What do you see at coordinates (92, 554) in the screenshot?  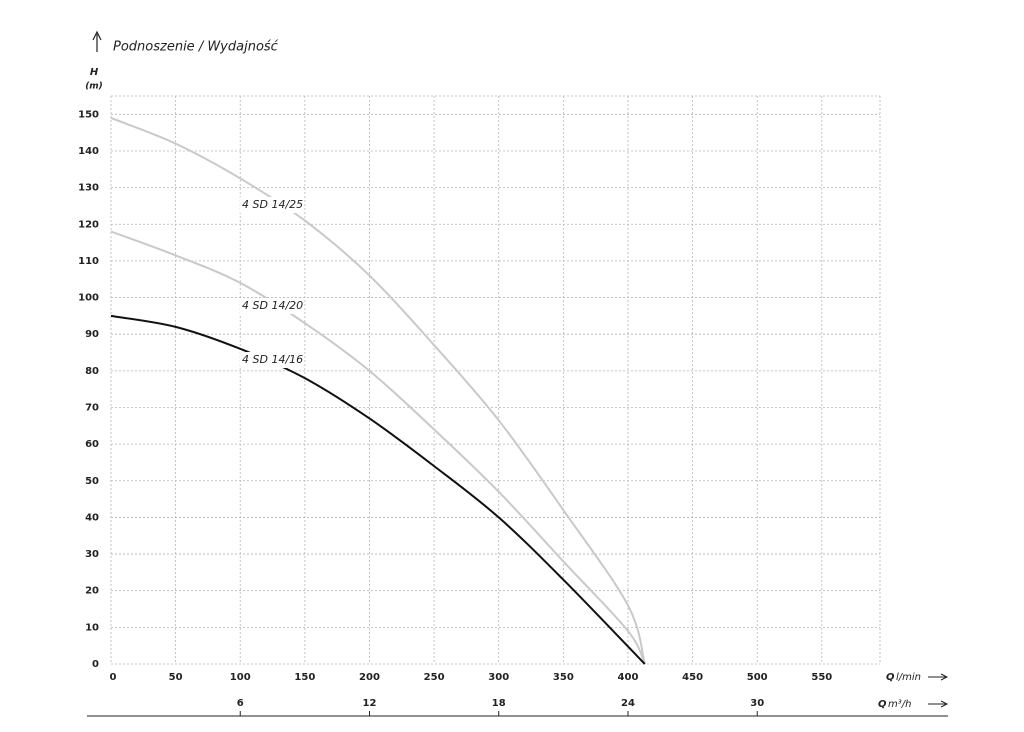 I see `y-tick-label: 30` at bounding box center [92, 554].